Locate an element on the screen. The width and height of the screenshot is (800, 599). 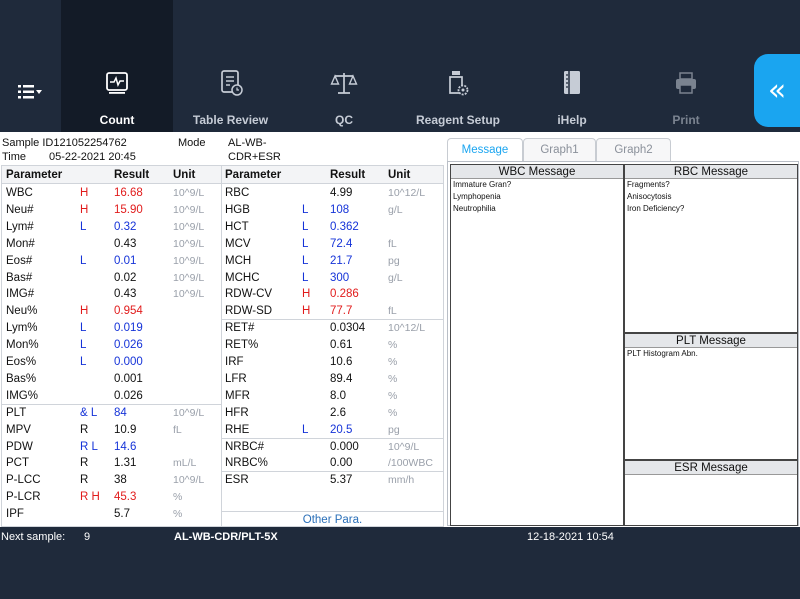
double-chevron-left-icon: « is located at coordinates (777, 90).